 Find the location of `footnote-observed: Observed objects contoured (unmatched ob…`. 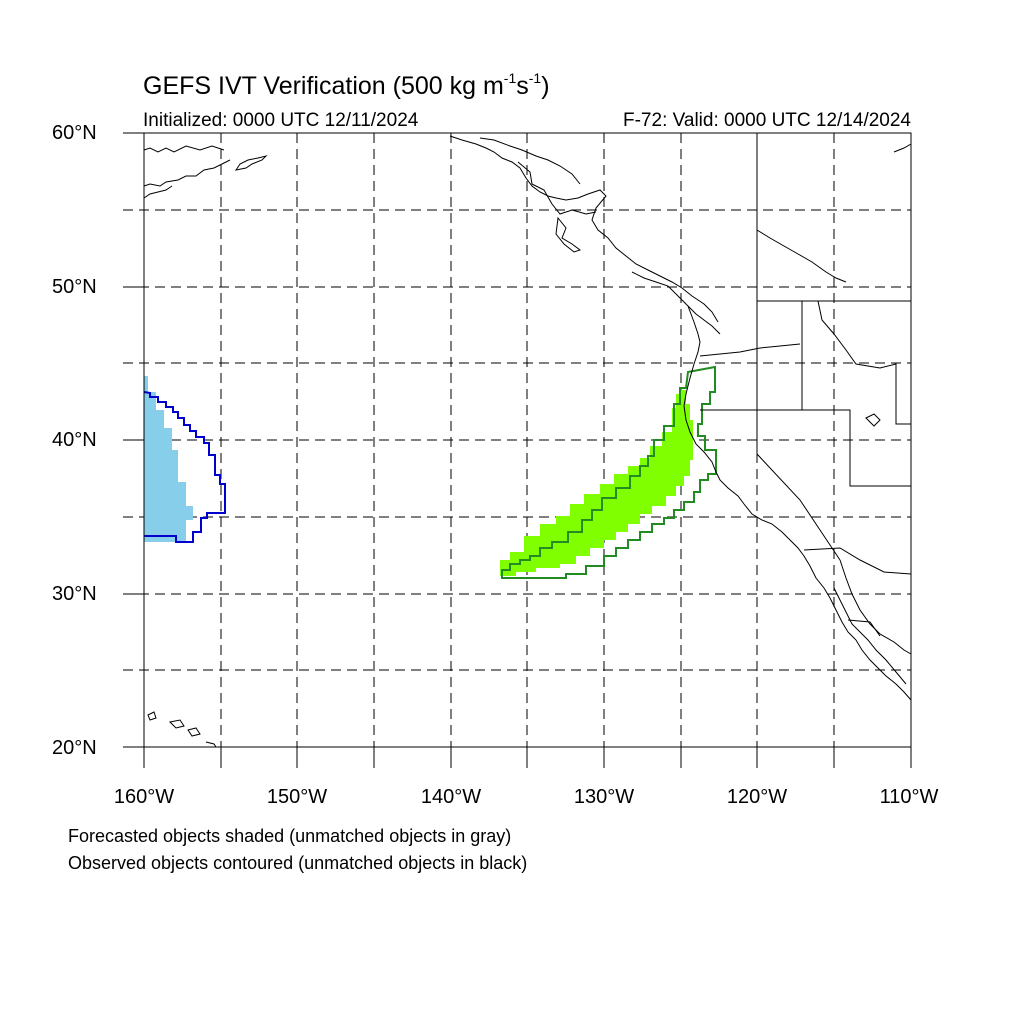

footnote-observed: Observed objects contoured (unmatched ob… is located at coordinates (298, 863).